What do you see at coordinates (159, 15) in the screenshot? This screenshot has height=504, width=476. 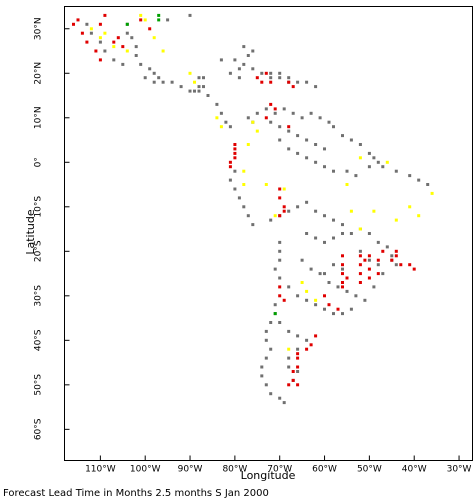 I see `grid-cell-green` at bounding box center [159, 15].